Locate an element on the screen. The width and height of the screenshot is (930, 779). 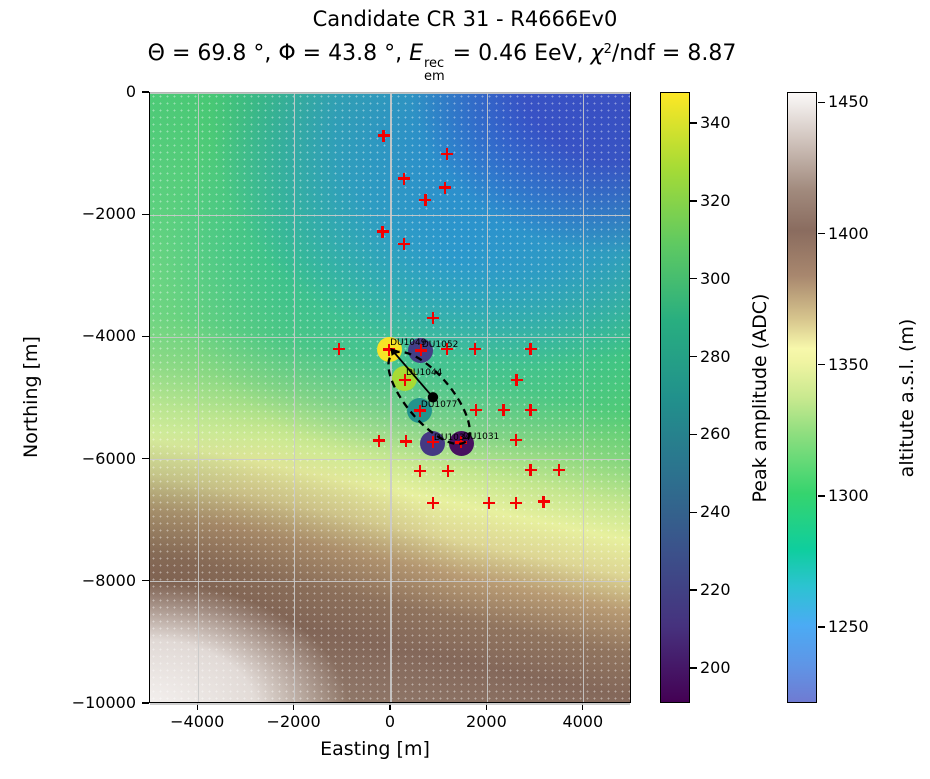
du-label: DU1077 is located at coordinates (439, 404).